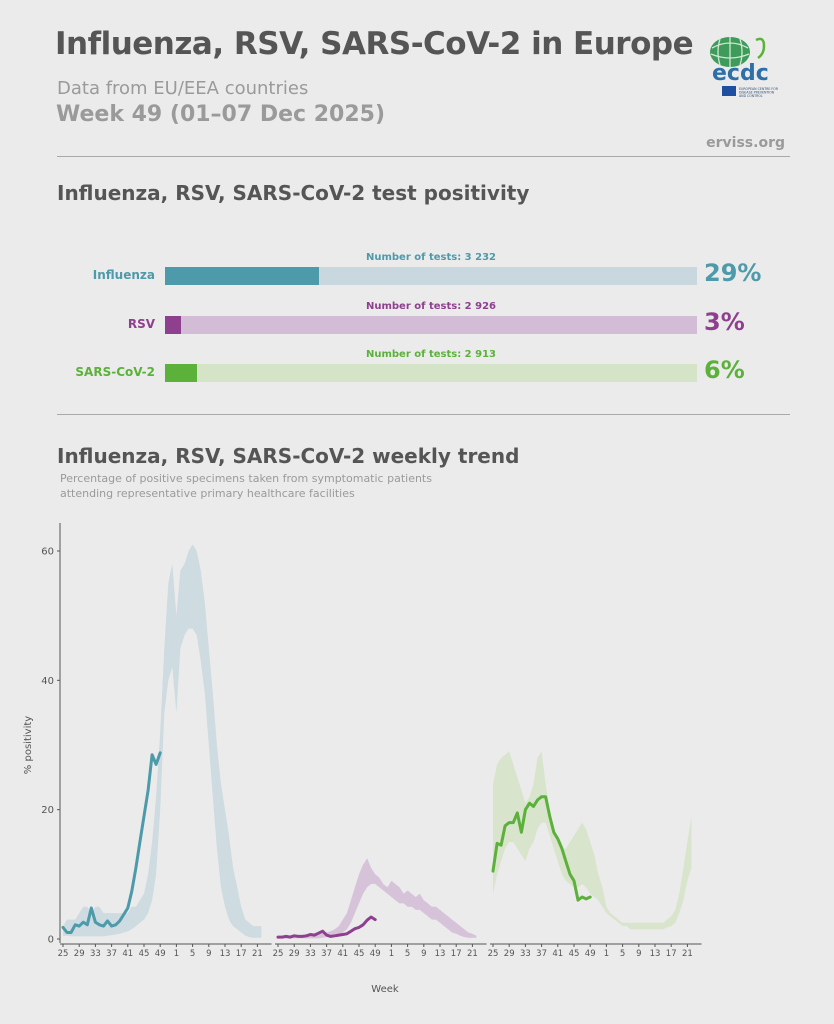 This screenshot has width=834, height=1024. What do you see at coordinates (326, 927) in the screenshot?
I see `line-rsv` at bounding box center [326, 927].